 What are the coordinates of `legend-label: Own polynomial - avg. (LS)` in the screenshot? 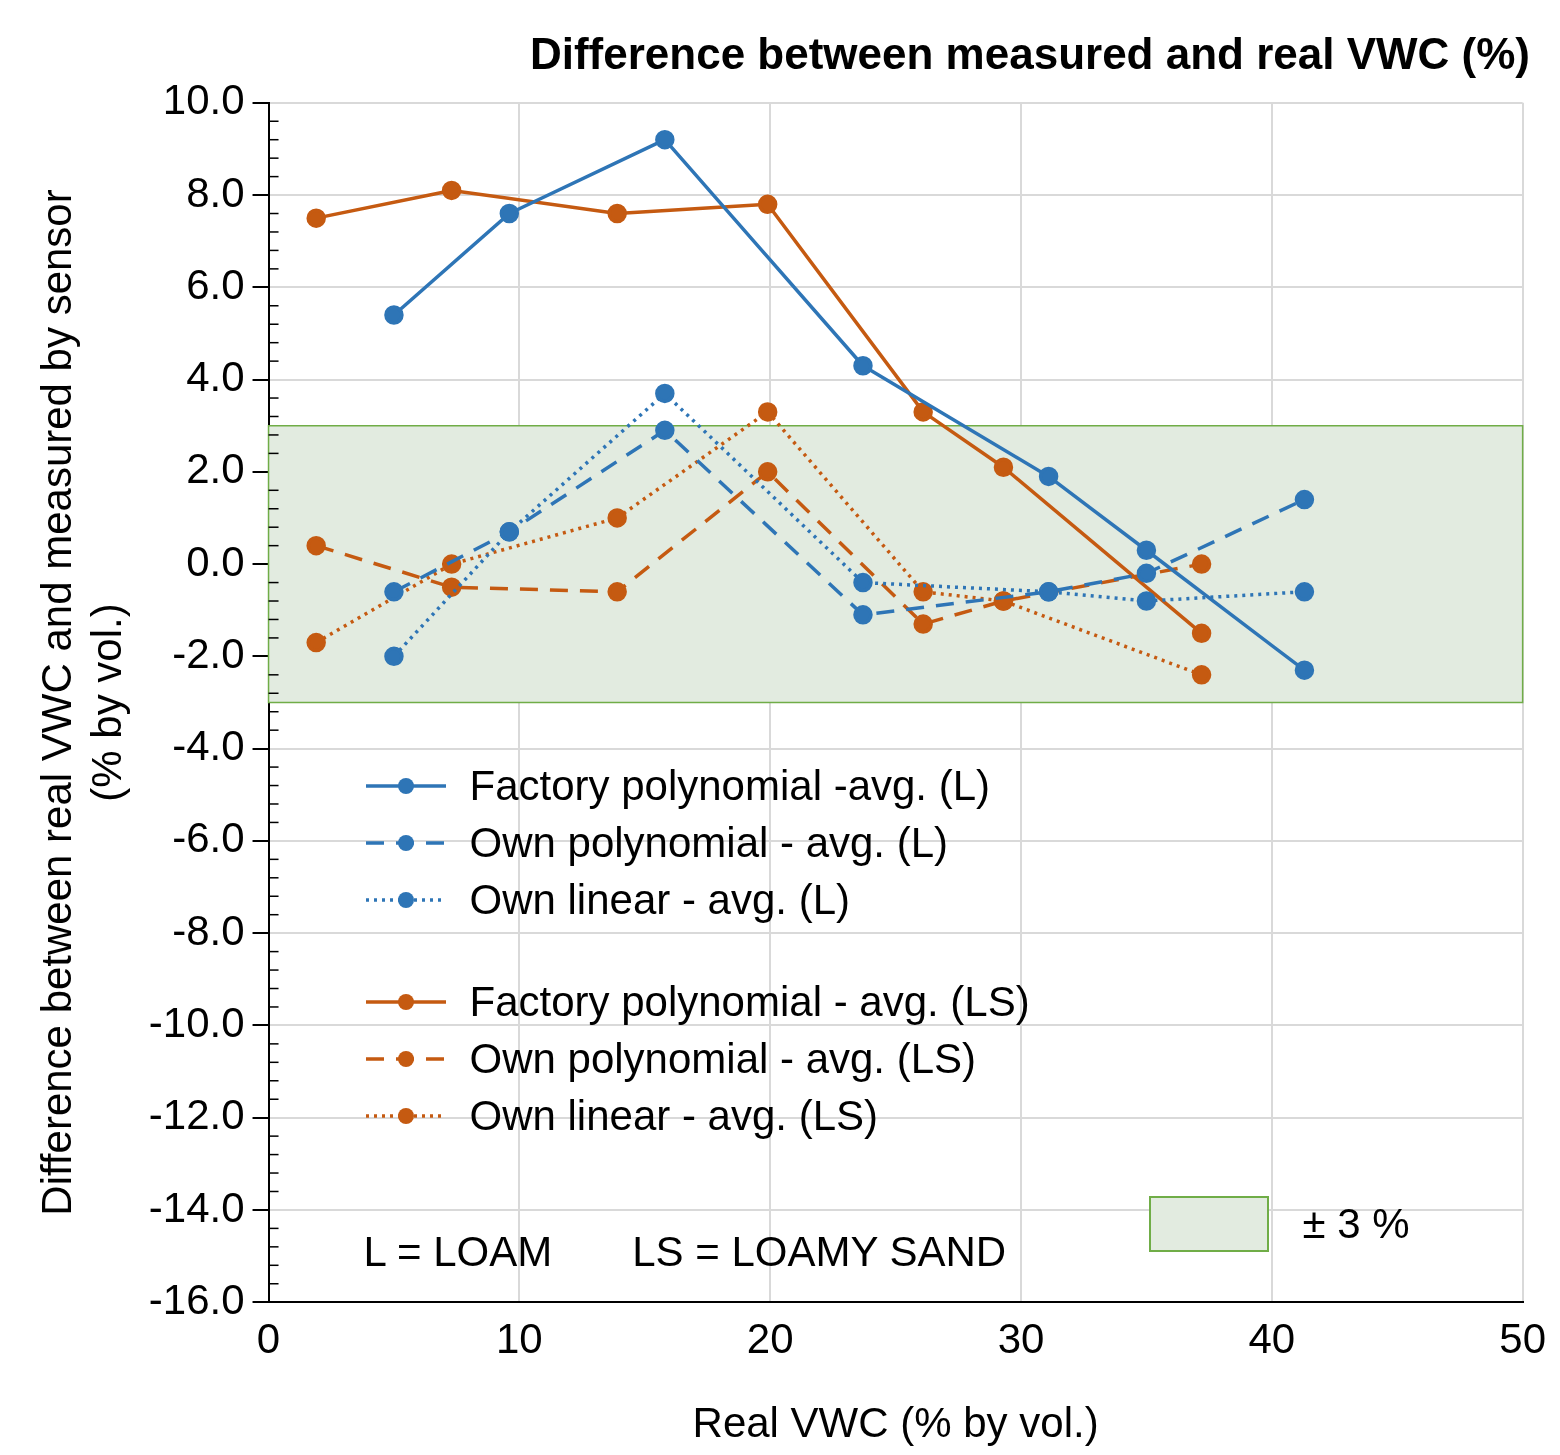 It's located at (723, 1059).